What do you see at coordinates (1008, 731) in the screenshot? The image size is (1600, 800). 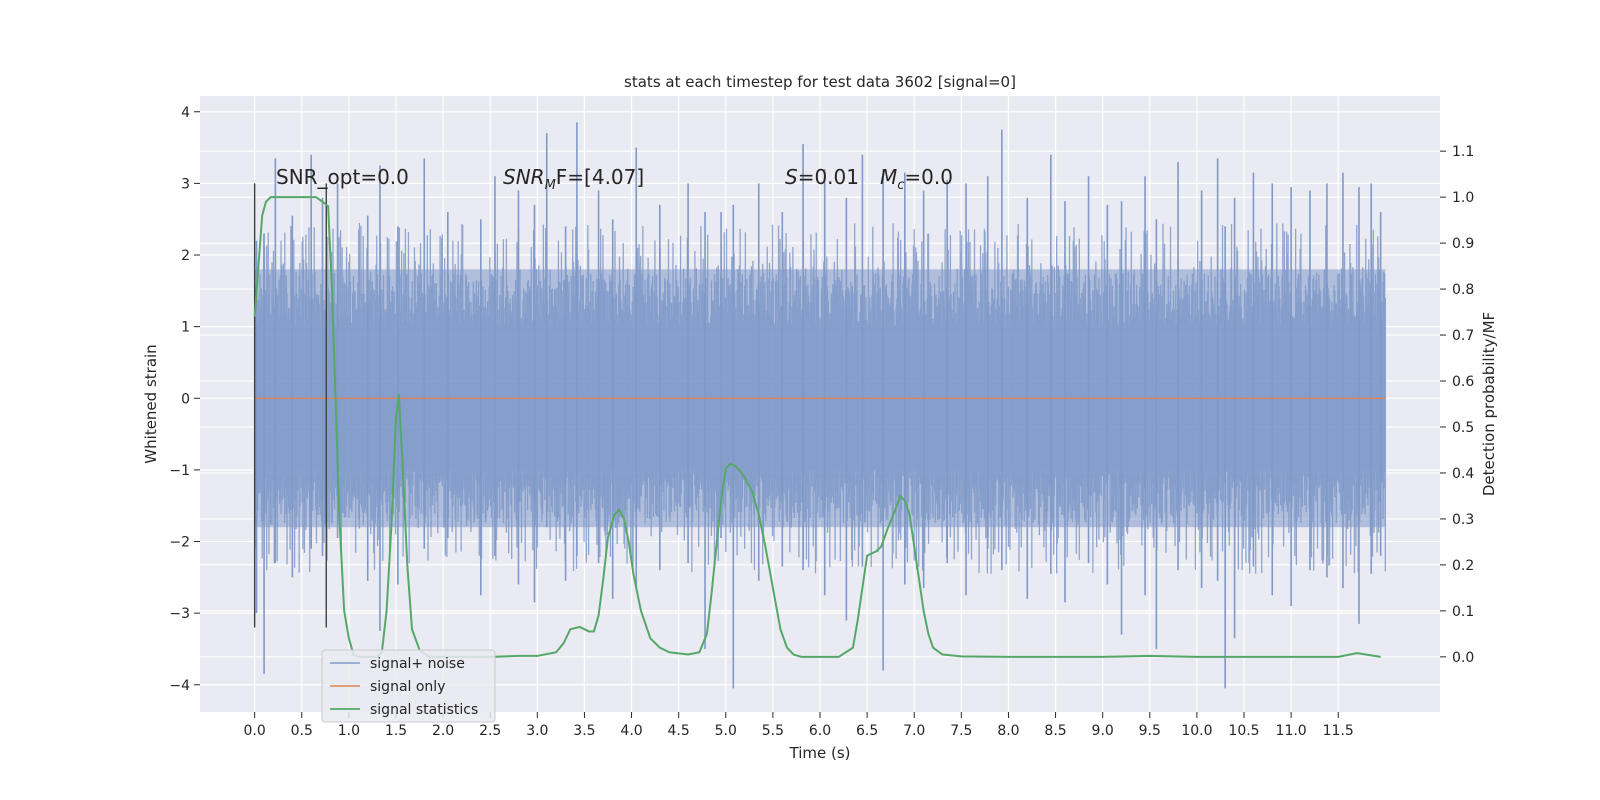 I see `x-tick-label-16: 8.0` at bounding box center [1008, 731].